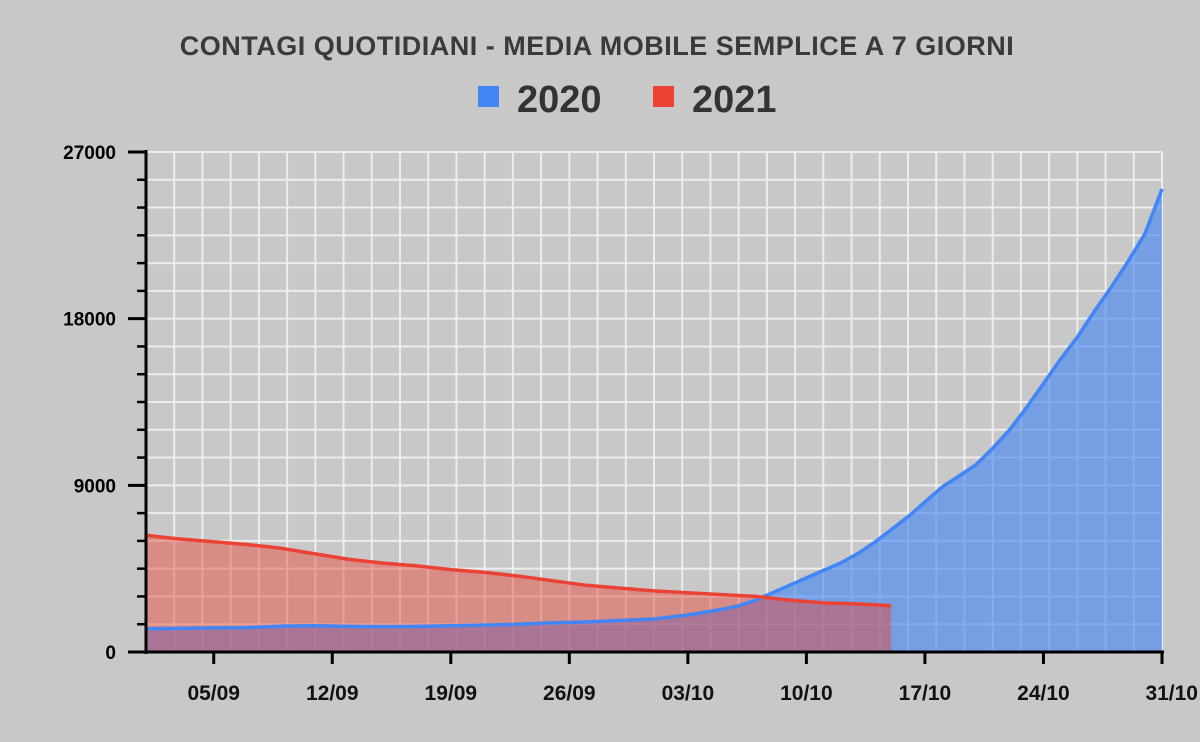 The height and width of the screenshot is (742, 1200). What do you see at coordinates (488, 96) in the screenshot?
I see `legend-swatch-2020` at bounding box center [488, 96].